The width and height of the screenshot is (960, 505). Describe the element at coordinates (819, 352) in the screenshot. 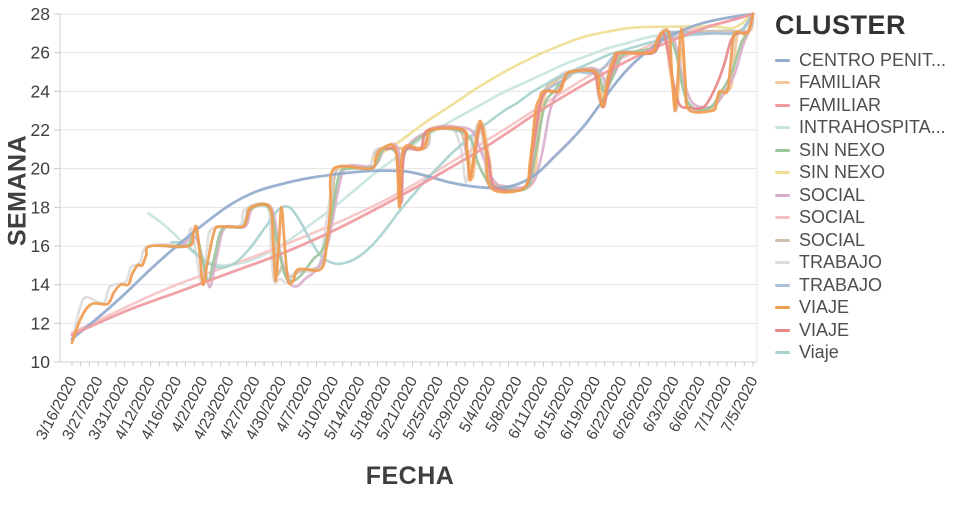

I see `legend-item-label: Viaje` at that location.